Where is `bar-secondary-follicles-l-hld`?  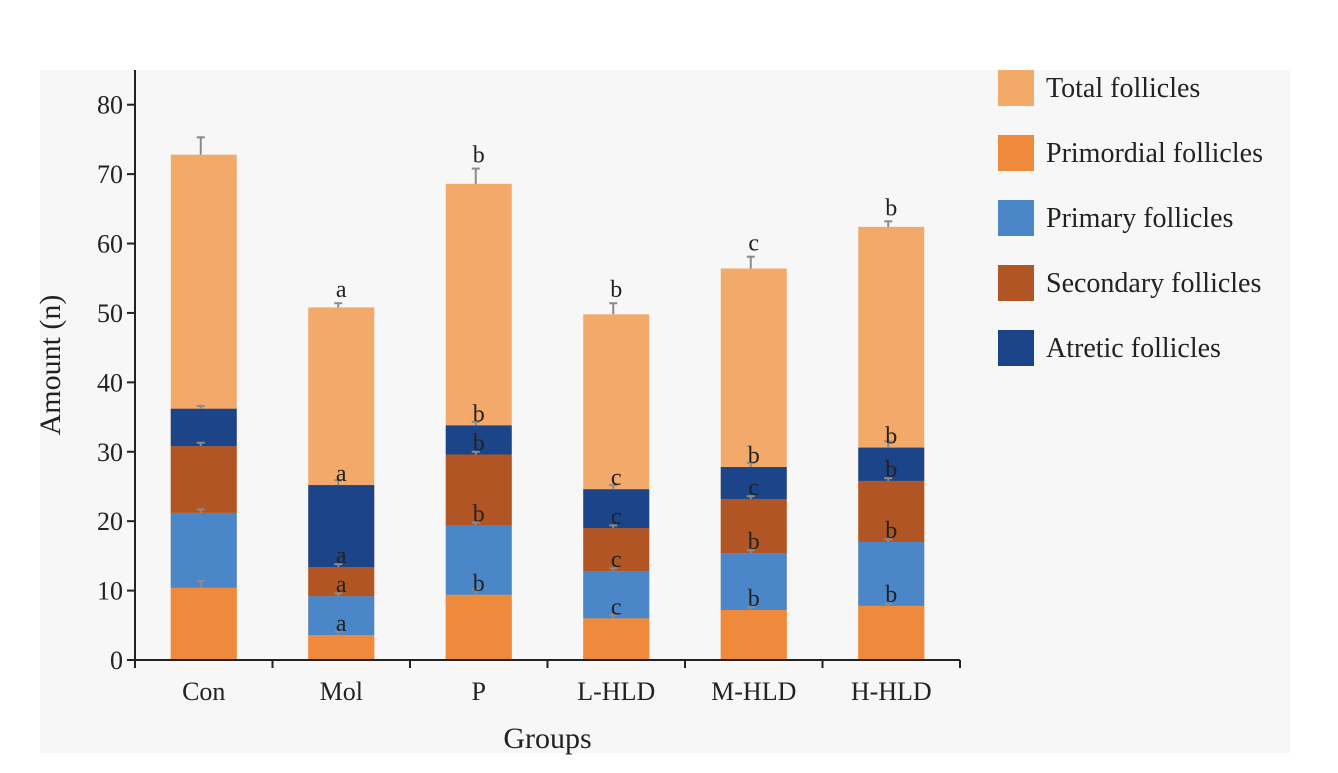
bar-secondary-follicles-l-hld is located at coordinates (616, 550).